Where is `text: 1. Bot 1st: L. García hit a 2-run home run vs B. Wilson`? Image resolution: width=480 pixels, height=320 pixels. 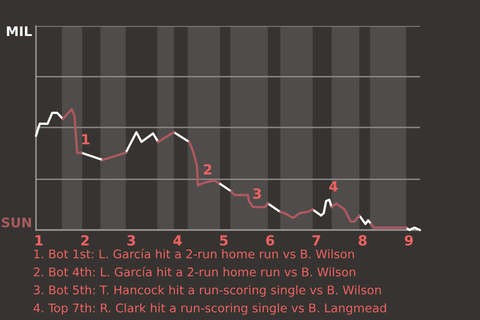
text: 1. Bot 1st: L. García hit a 2-run home run vs B. Wilson is located at coordinates (194, 253).